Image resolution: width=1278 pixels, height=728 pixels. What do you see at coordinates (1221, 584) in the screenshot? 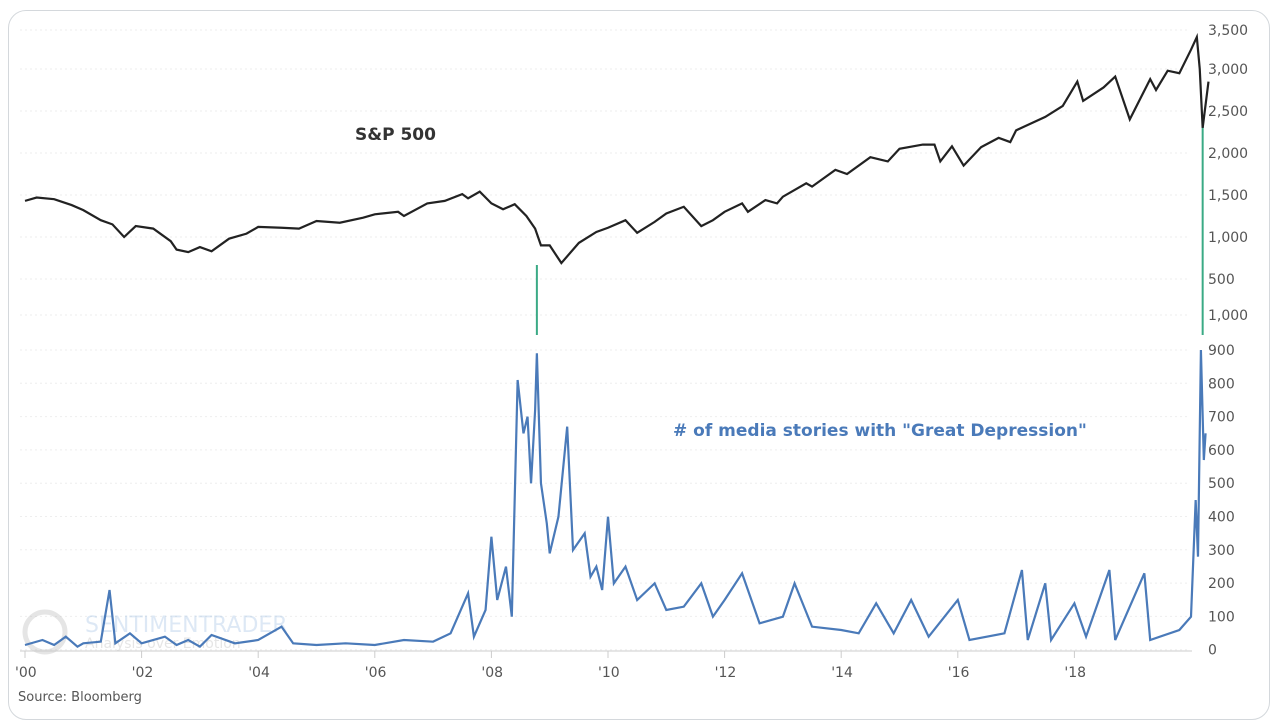
I see `media-y-tick: 200` at bounding box center [1221, 584].